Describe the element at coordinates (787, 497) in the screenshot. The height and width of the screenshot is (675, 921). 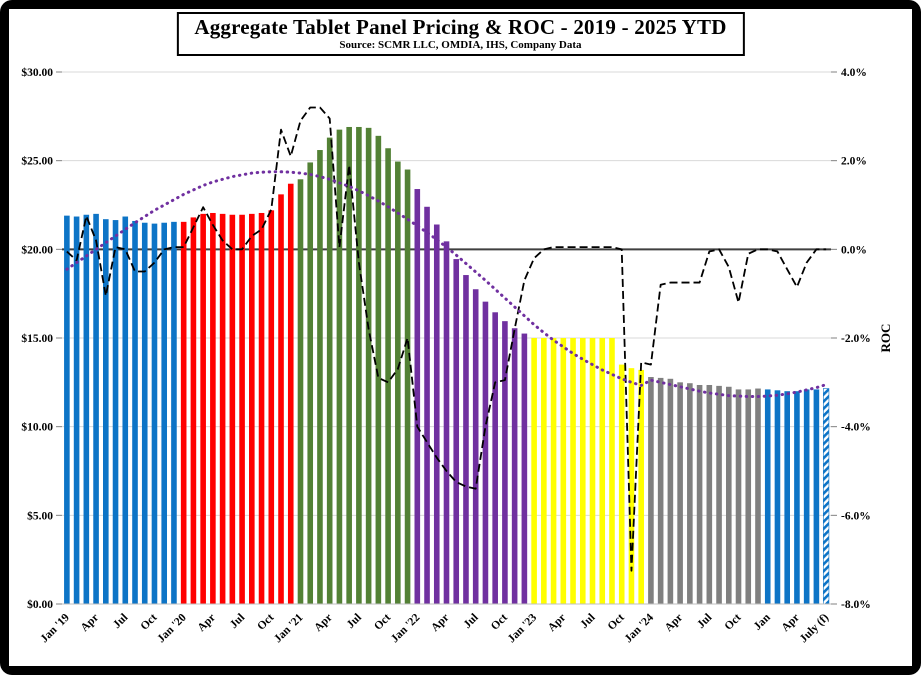
I see `bar-Mar '25` at that location.